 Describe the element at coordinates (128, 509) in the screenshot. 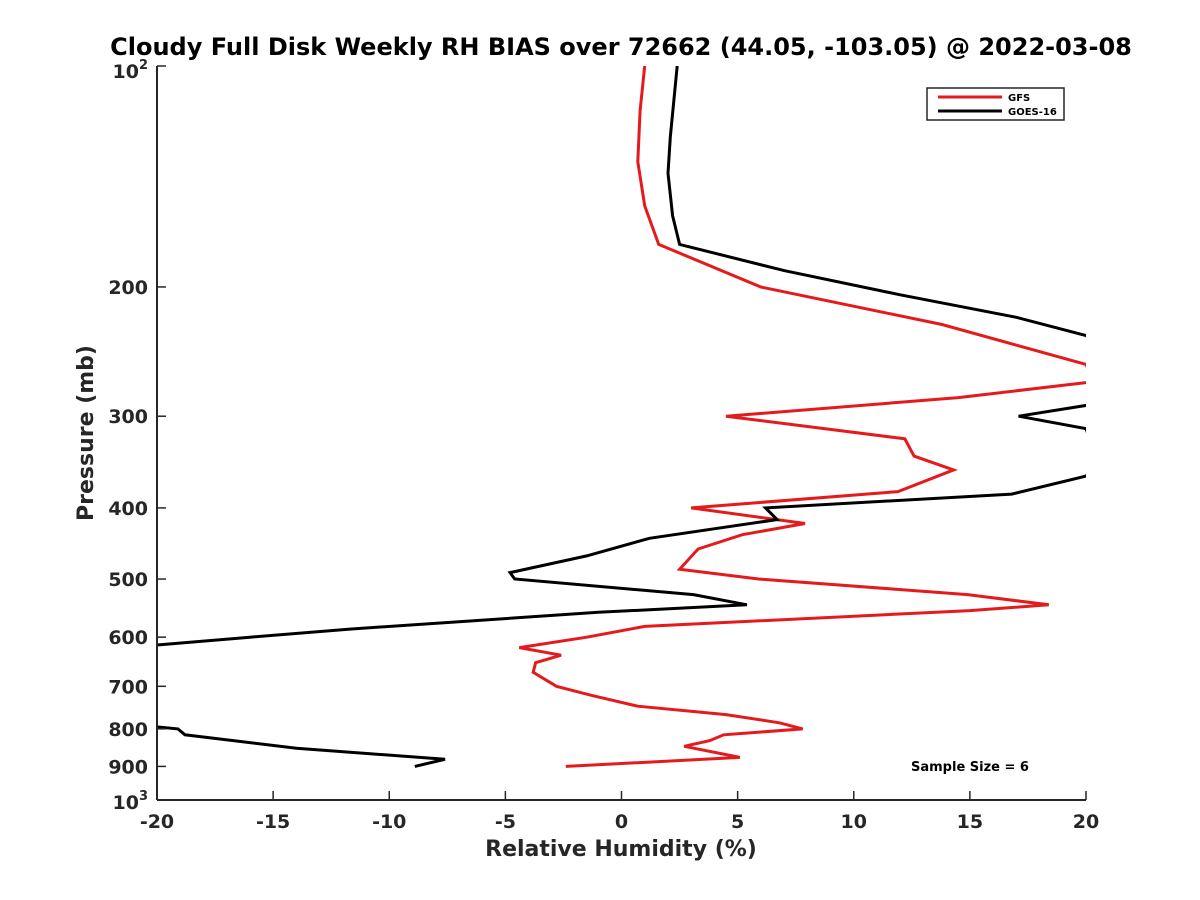

I see `y-tick-label: 400` at that location.